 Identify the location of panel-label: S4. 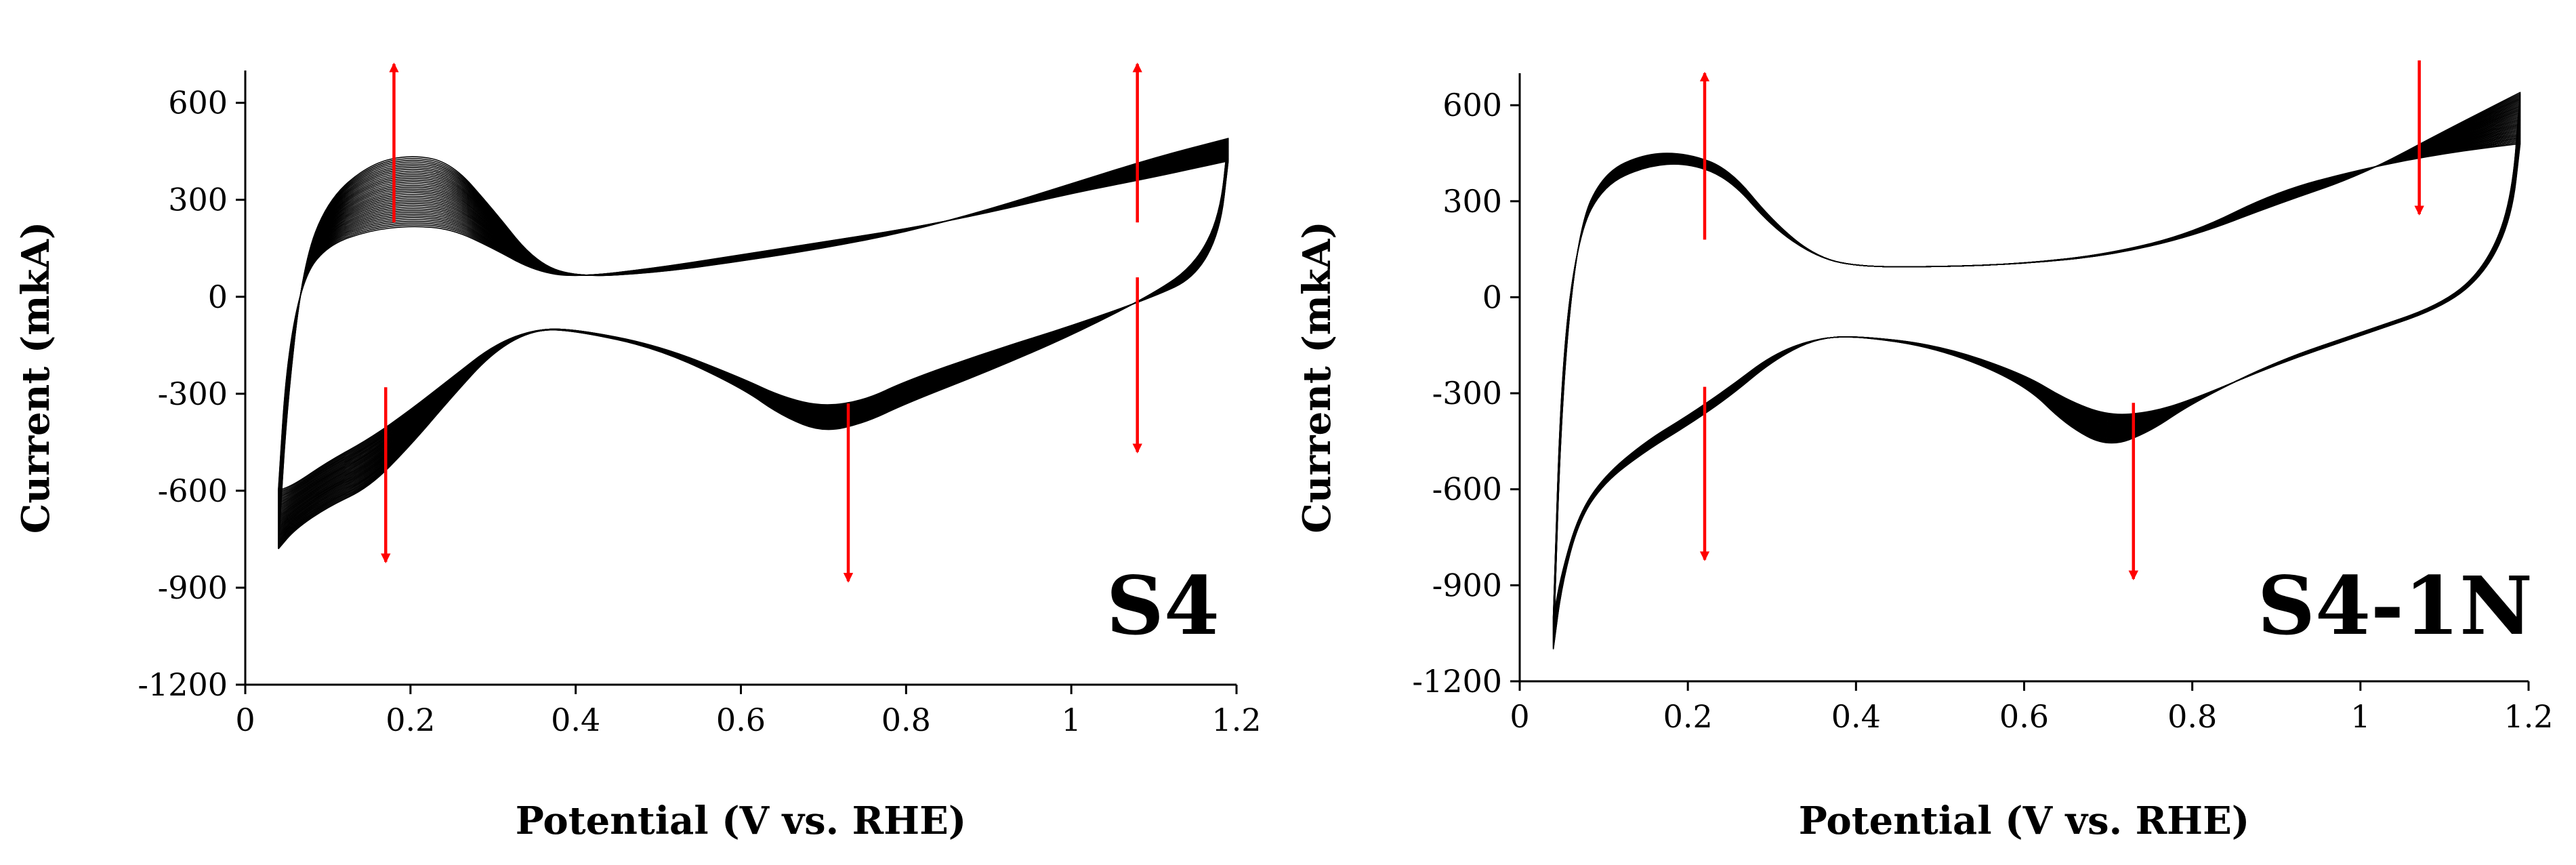
(1163, 606).